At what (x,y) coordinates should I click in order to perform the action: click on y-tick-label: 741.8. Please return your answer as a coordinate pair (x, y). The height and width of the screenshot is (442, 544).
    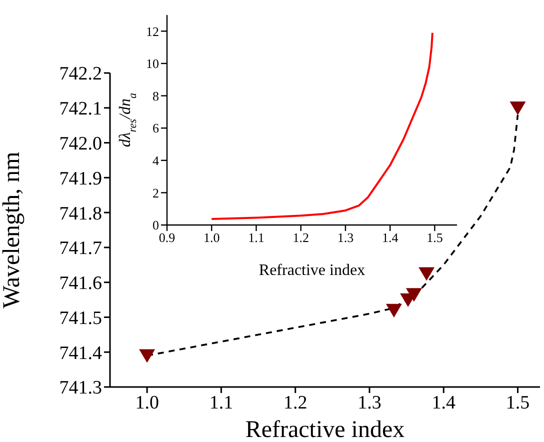
    Looking at the image, I should click on (80, 213).